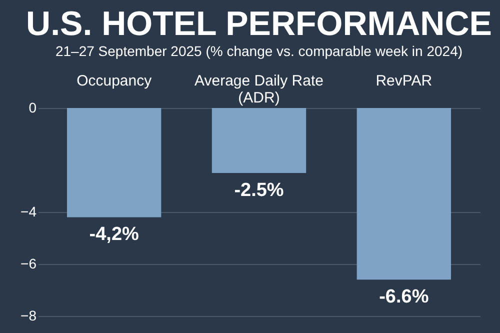 The width and height of the screenshot is (500, 333). What do you see at coordinates (32, 108) in the screenshot?
I see `y-tick-label: 0` at bounding box center [32, 108].